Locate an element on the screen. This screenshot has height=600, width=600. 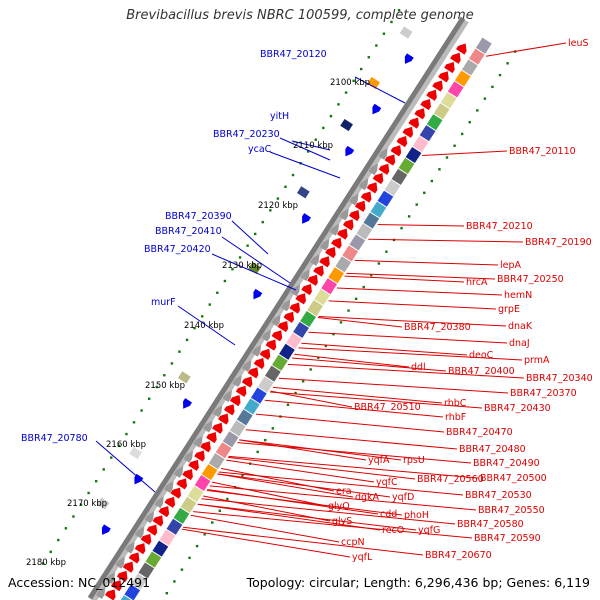
gene-label-right: era is located at coordinates (344, 491).